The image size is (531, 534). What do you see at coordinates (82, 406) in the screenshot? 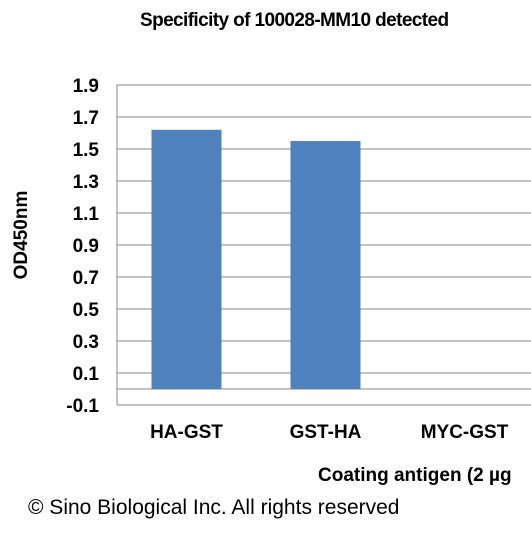
I see `y-tick-label: -0.1` at bounding box center [82, 406].